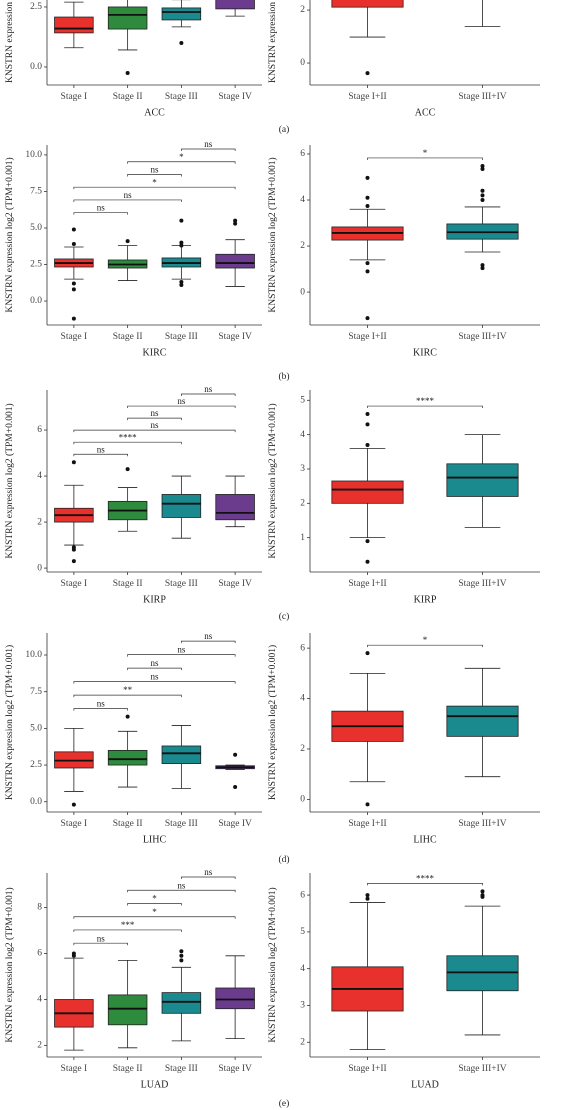 Image resolution: width=568 pixels, height=1110 pixels. What do you see at coordinates (284, 616) in the screenshot?
I see `panel-label: (c)` at bounding box center [284, 616].